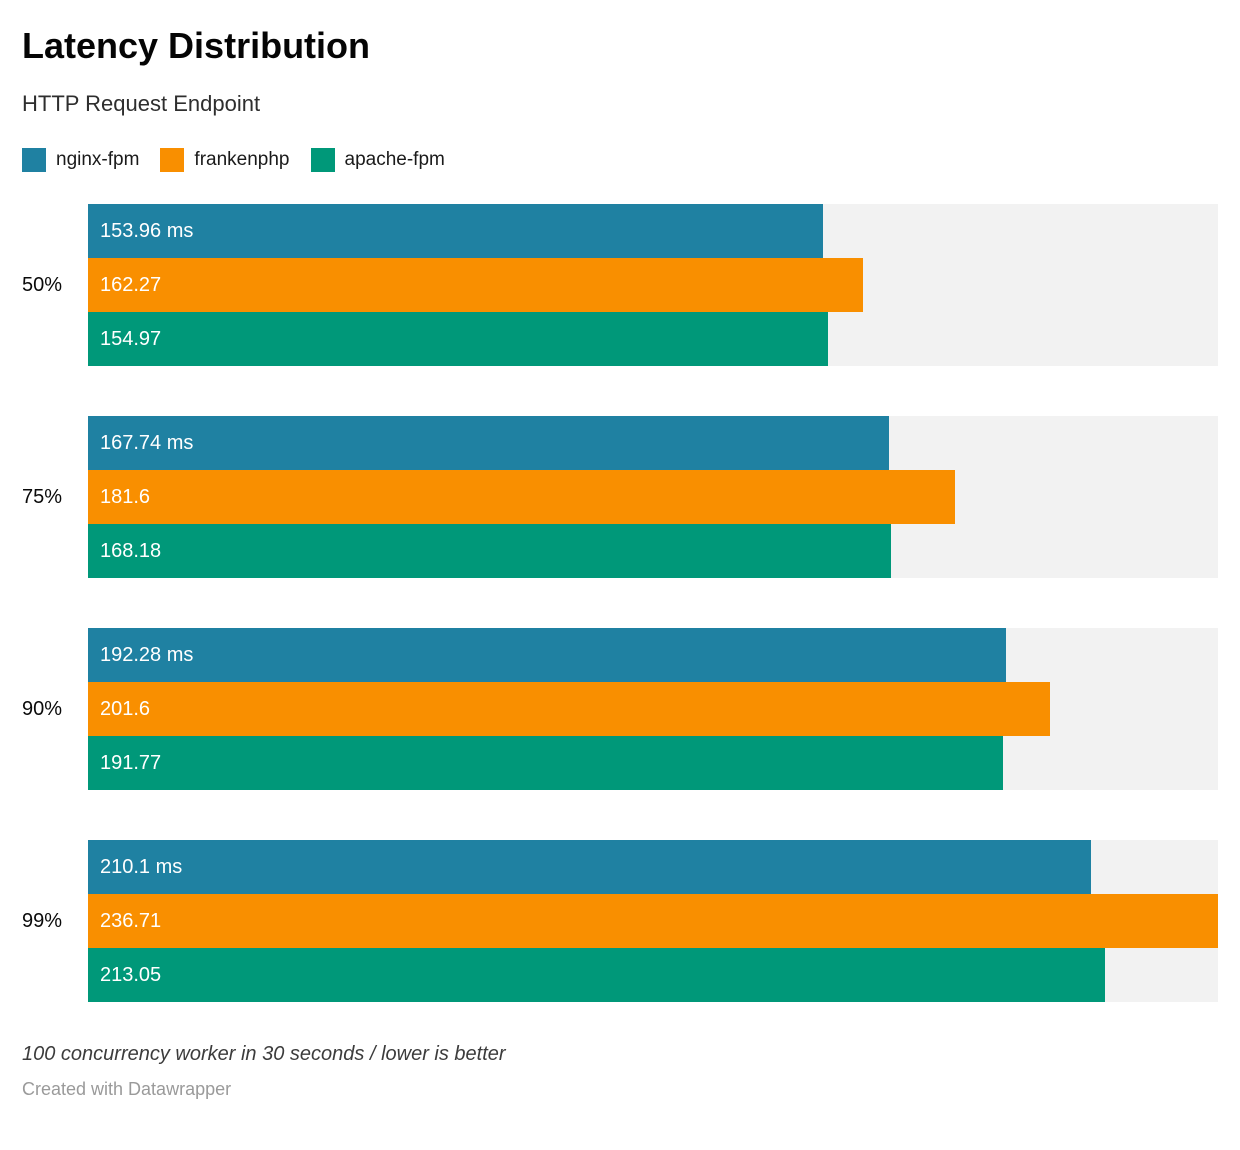 This screenshot has width=1240, height=1150. Describe the element at coordinates (620, 160) in the screenshot. I see `legend: nginx-fpm frankenphp apache-fpm` at that location.